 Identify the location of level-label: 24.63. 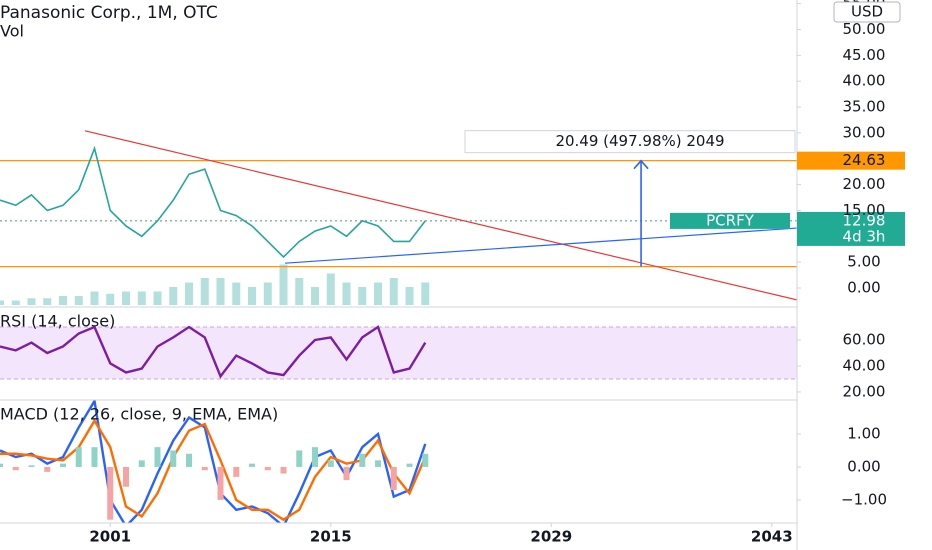
(864, 160).